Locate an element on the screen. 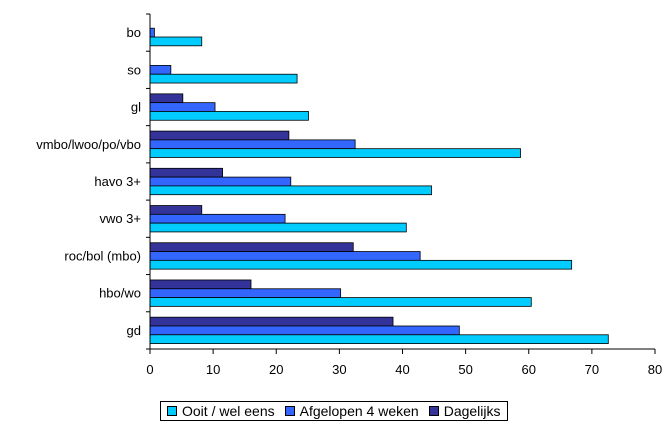 The height and width of the screenshot is (423, 667). legend-label-ooit: Ooit / wel eens is located at coordinates (228, 411).